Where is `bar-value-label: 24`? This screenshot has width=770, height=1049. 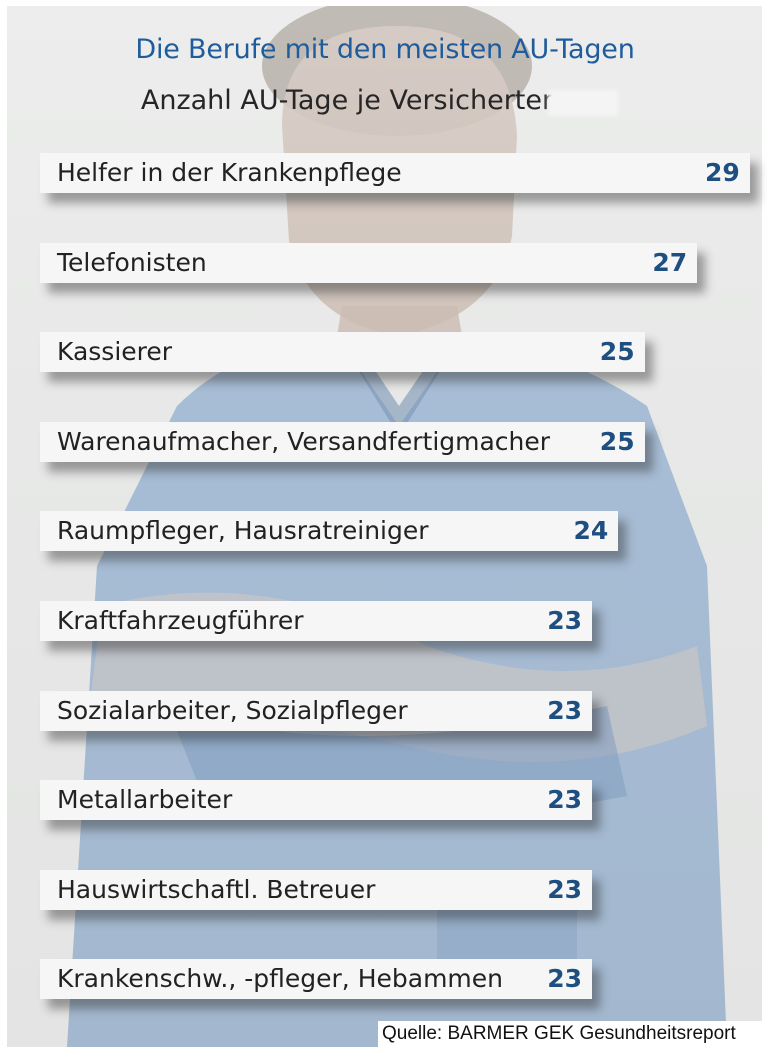
bar-value-label: 24 is located at coordinates (591, 531).